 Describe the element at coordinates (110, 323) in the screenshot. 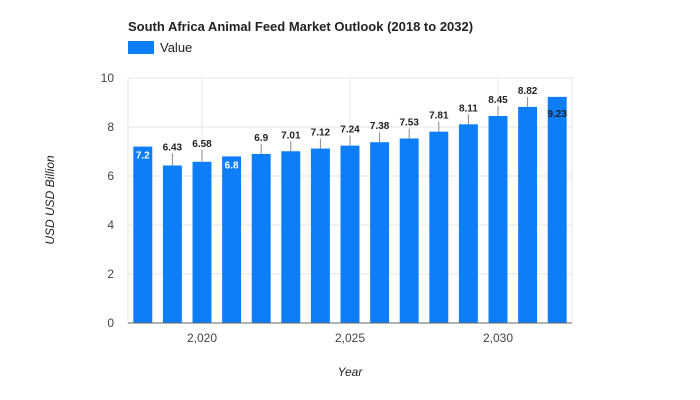

I see `y-tick-label: 0` at that location.